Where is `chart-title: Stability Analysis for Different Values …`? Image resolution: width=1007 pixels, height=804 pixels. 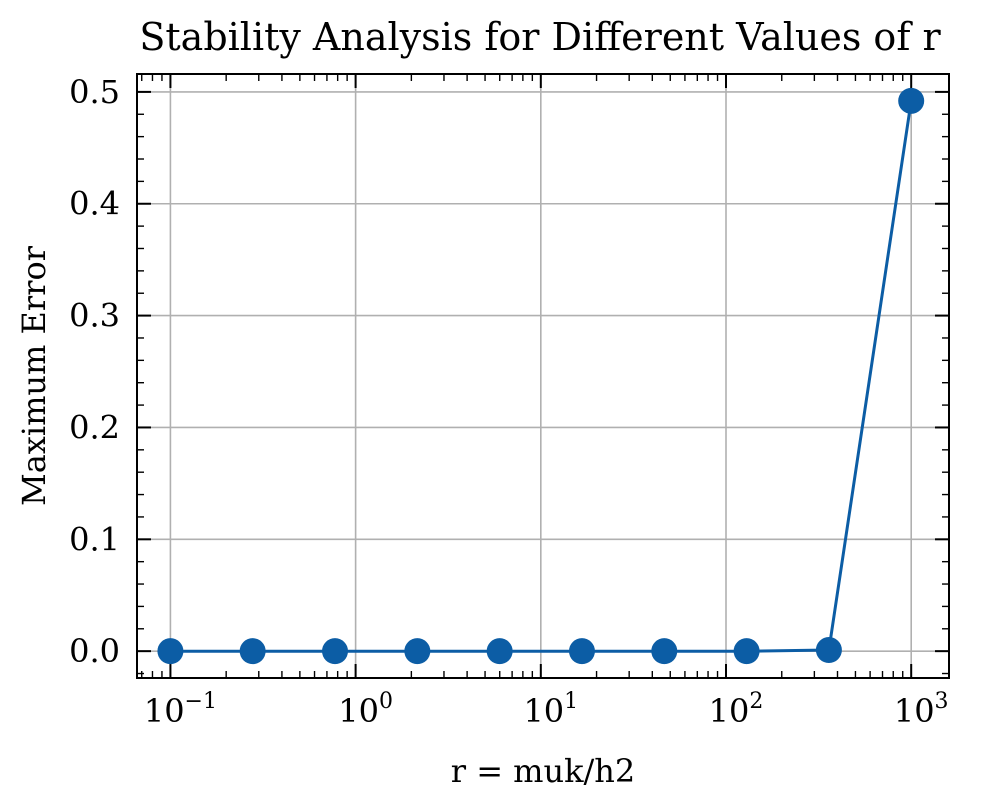 chart-title: Stability Analysis for Different Values … is located at coordinates (540, 37).